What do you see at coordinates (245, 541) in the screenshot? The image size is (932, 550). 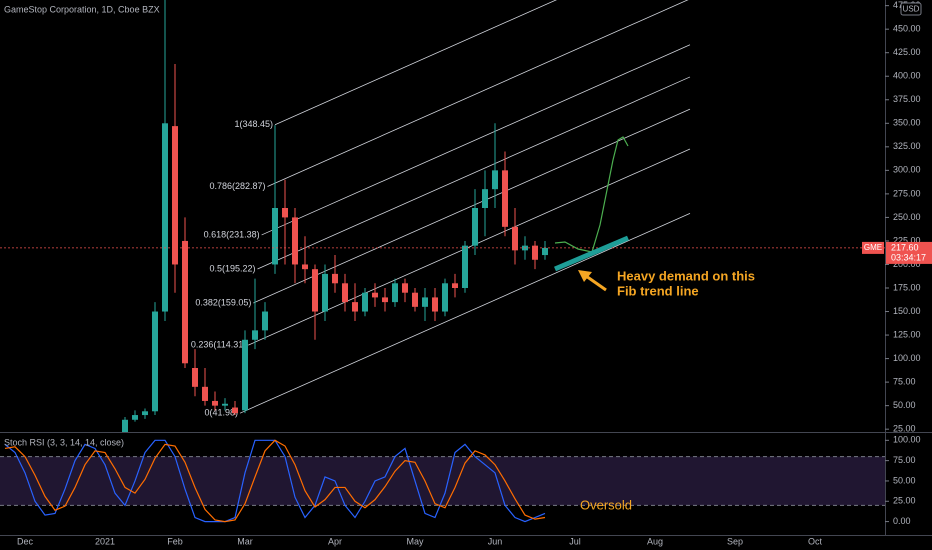 I see `x-tick-label: Mar` at bounding box center [245, 541].